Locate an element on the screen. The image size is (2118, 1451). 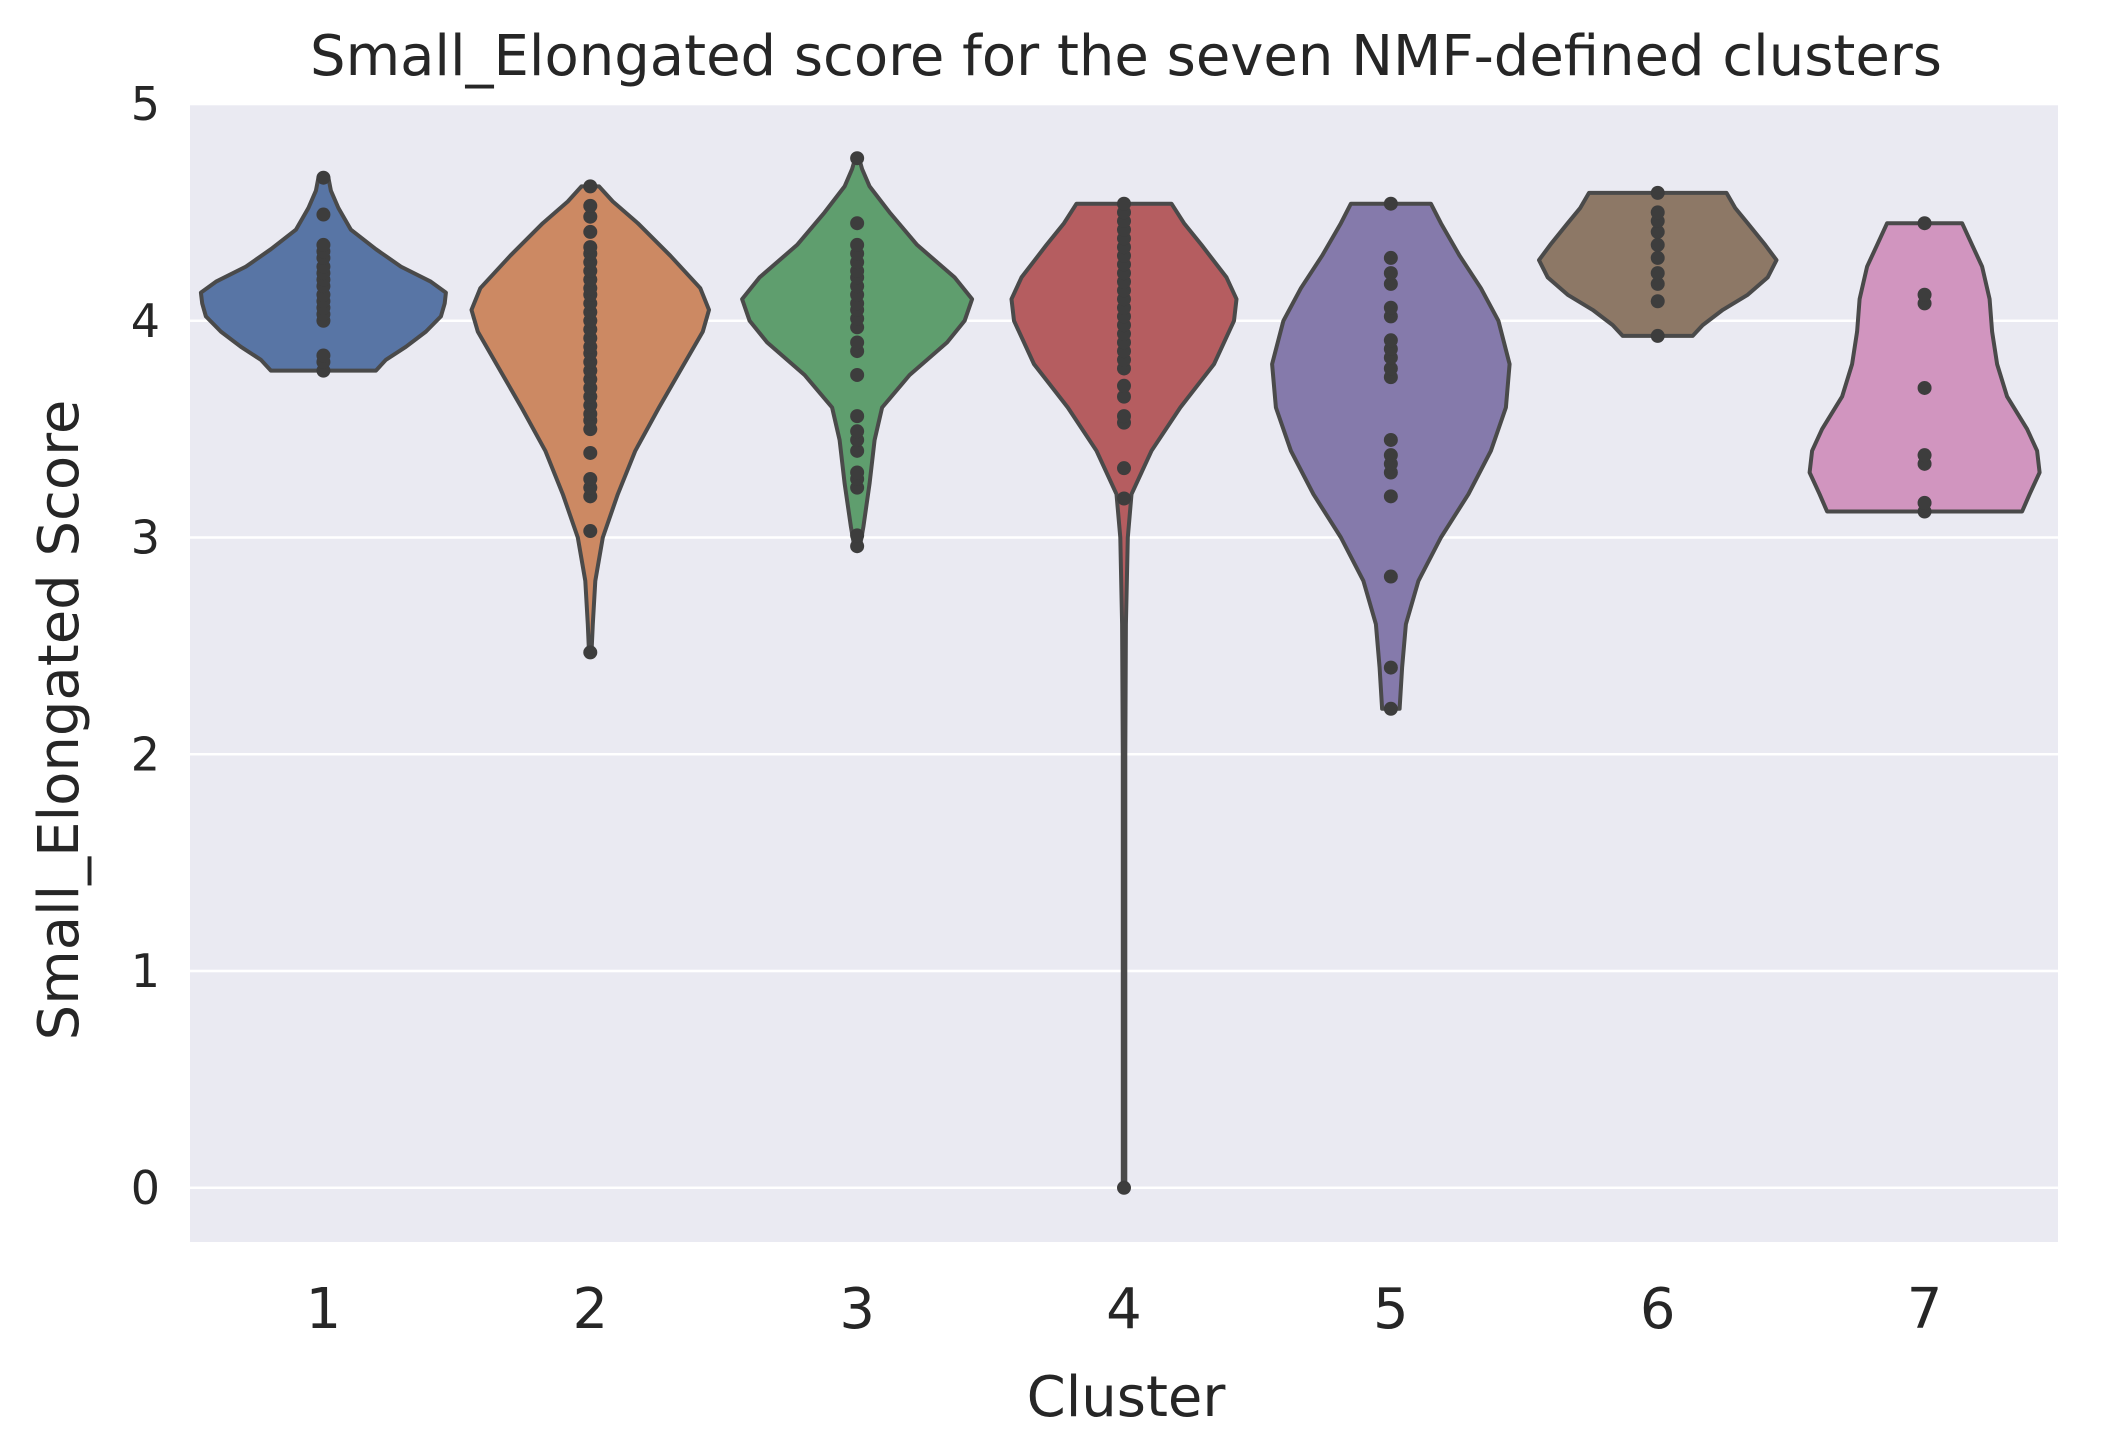
x-tick-label: 4 is located at coordinates (1124, 1309).